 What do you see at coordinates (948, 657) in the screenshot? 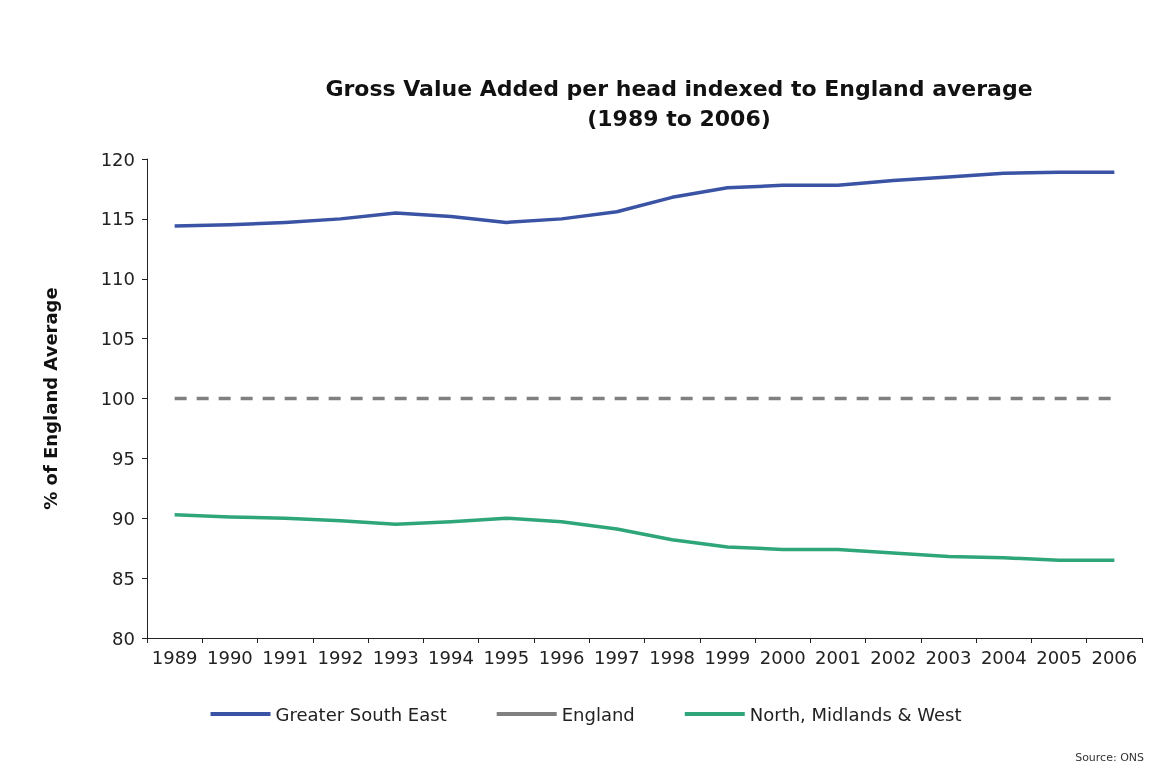
I see `x-tick-label: 2003` at bounding box center [948, 657].